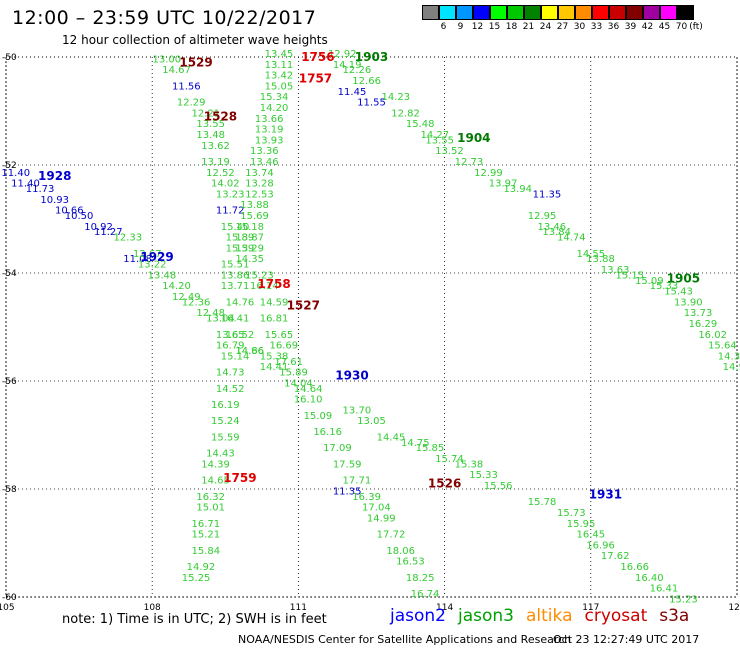  Describe the element at coordinates (528, 27) in the screenshot. I see `color-scale-label: 21` at that location.